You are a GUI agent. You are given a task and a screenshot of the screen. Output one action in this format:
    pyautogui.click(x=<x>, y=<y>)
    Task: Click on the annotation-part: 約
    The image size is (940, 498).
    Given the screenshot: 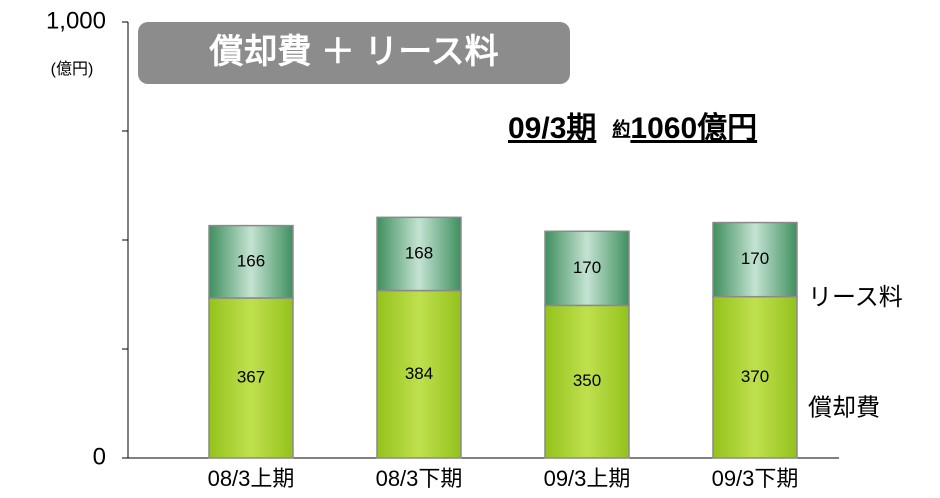 What is the action you would take?
    pyautogui.click(x=621, y=128)
    